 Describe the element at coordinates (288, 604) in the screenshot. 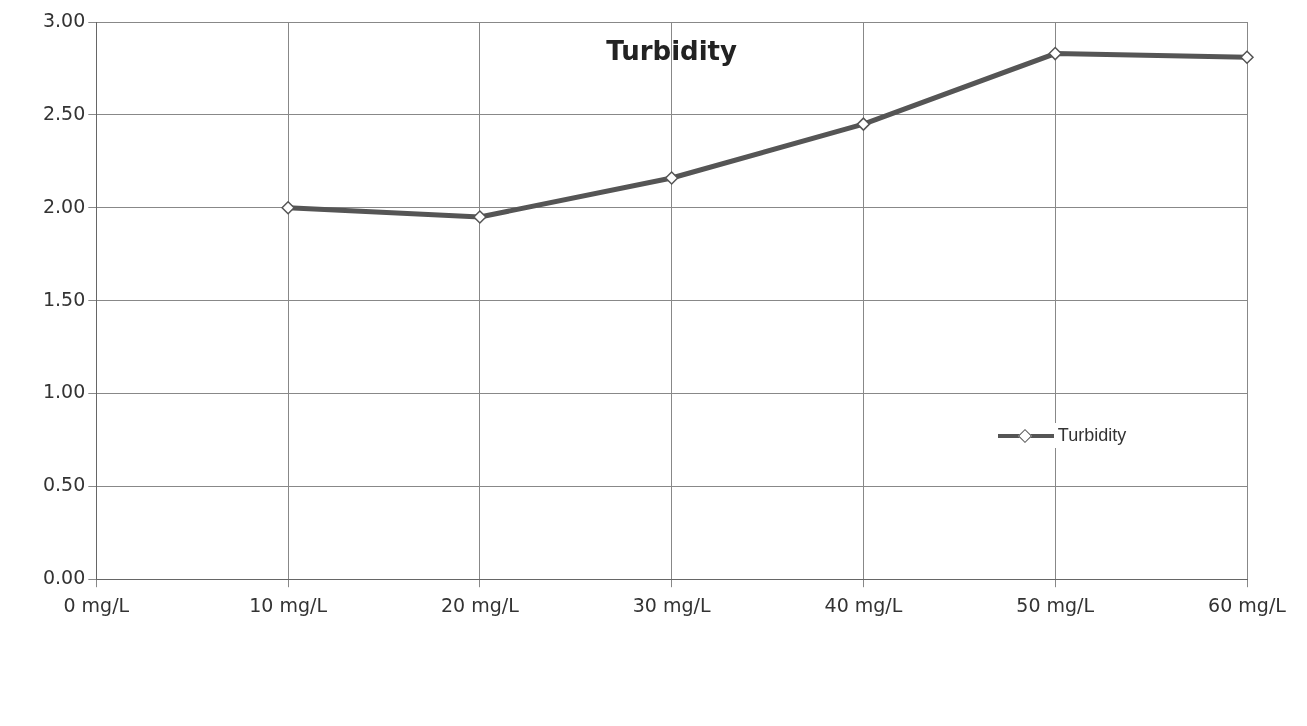

I see `x-tick-label: 10 mg/L` at that location.